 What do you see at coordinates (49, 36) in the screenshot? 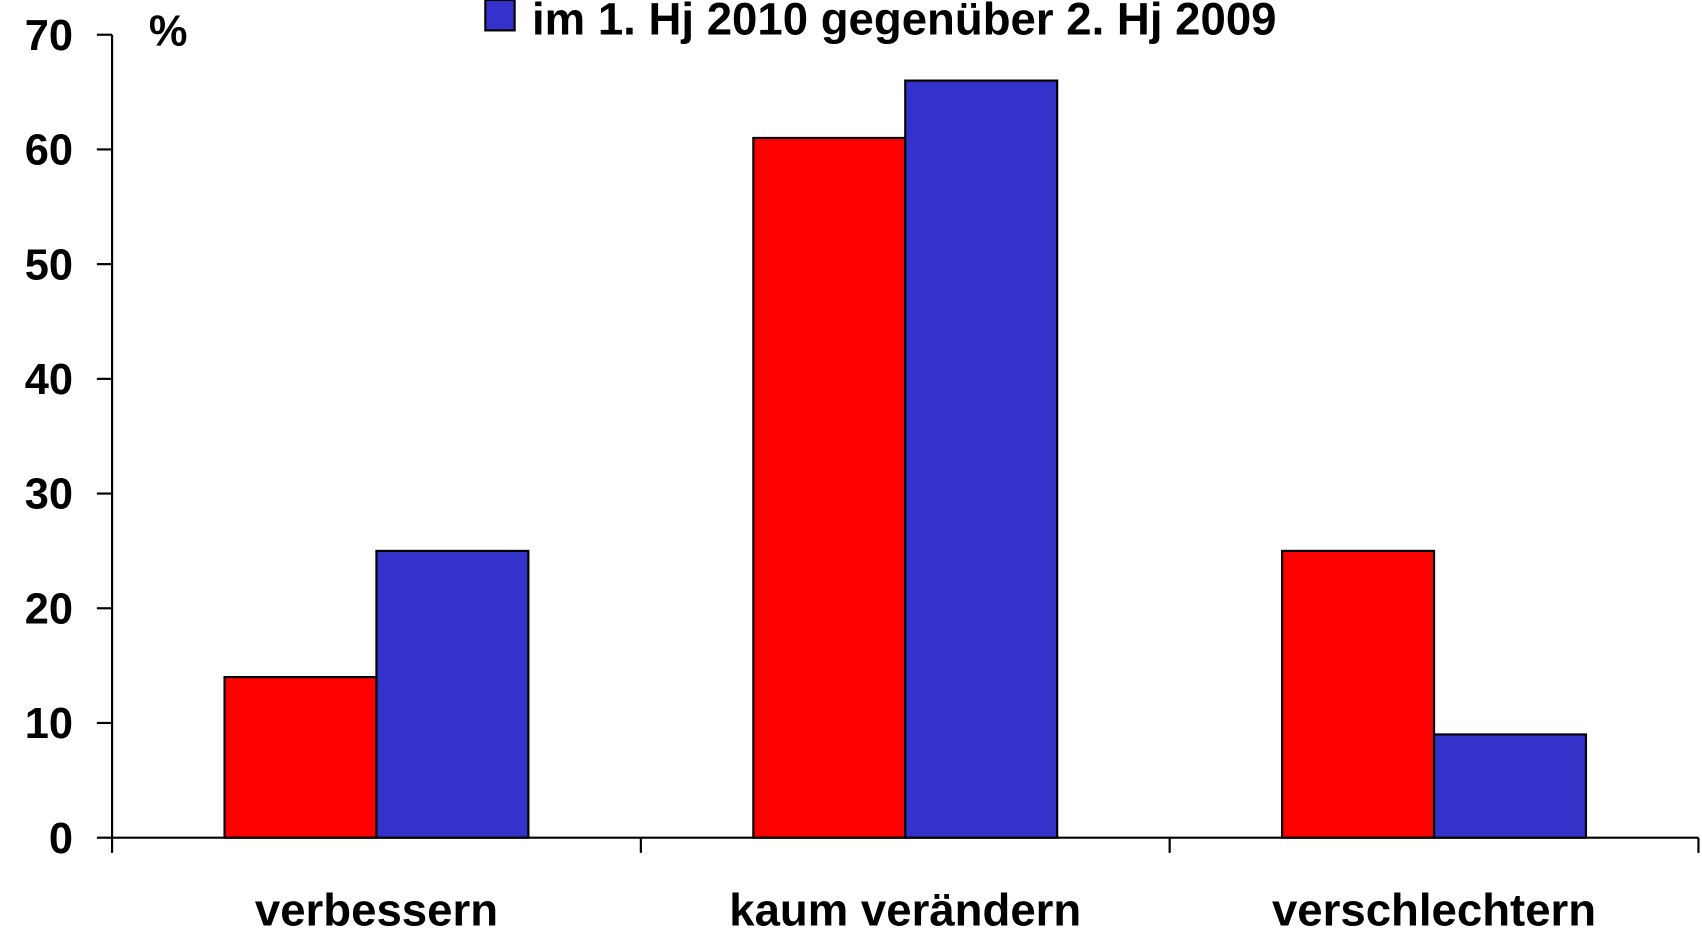
I see `y-tick-label: 70` at bounding box center [49, 36].